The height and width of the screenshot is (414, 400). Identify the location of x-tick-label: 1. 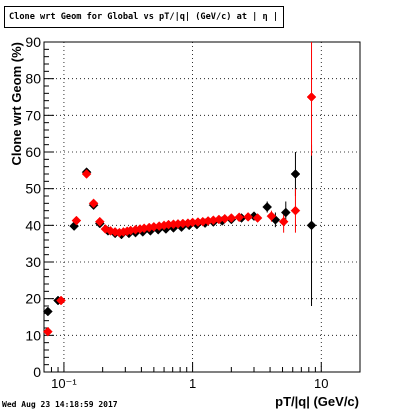
(192, 383).